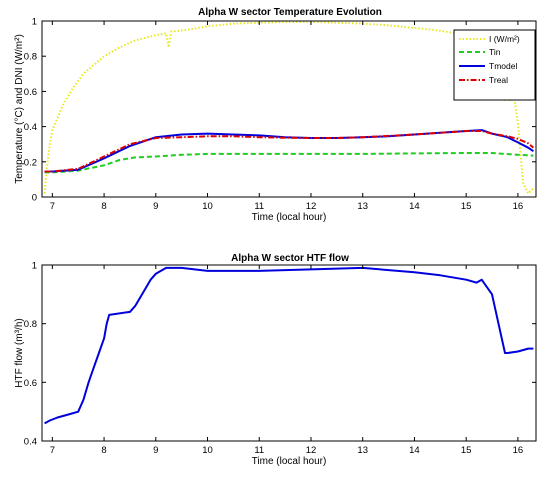 Image resolution: width=550 pixels, height=477 pixels. Describe the element at coordinates (495, 52) in the screenshot. I see `legend-label-tin: Tin` at that location.